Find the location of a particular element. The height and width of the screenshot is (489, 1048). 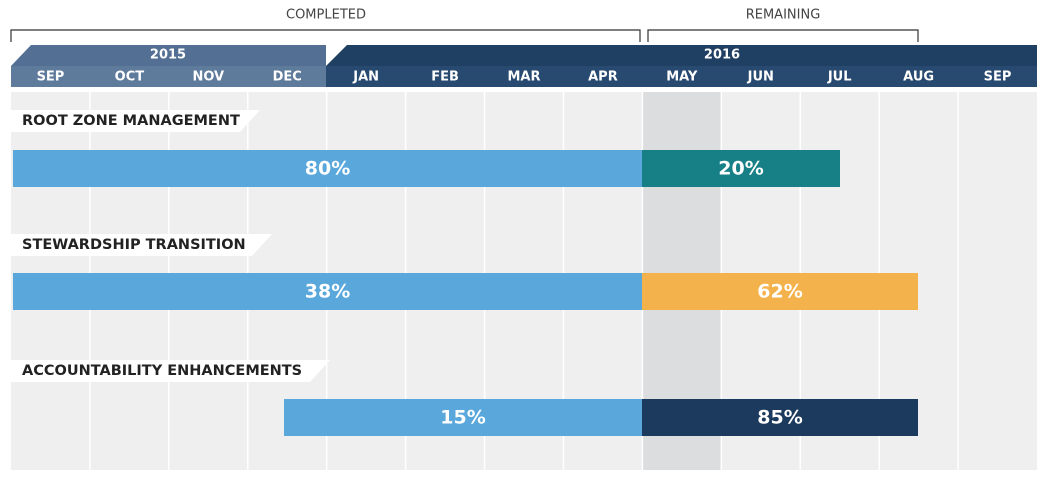

year-label: 2015 is located at coordinates (168, 55).